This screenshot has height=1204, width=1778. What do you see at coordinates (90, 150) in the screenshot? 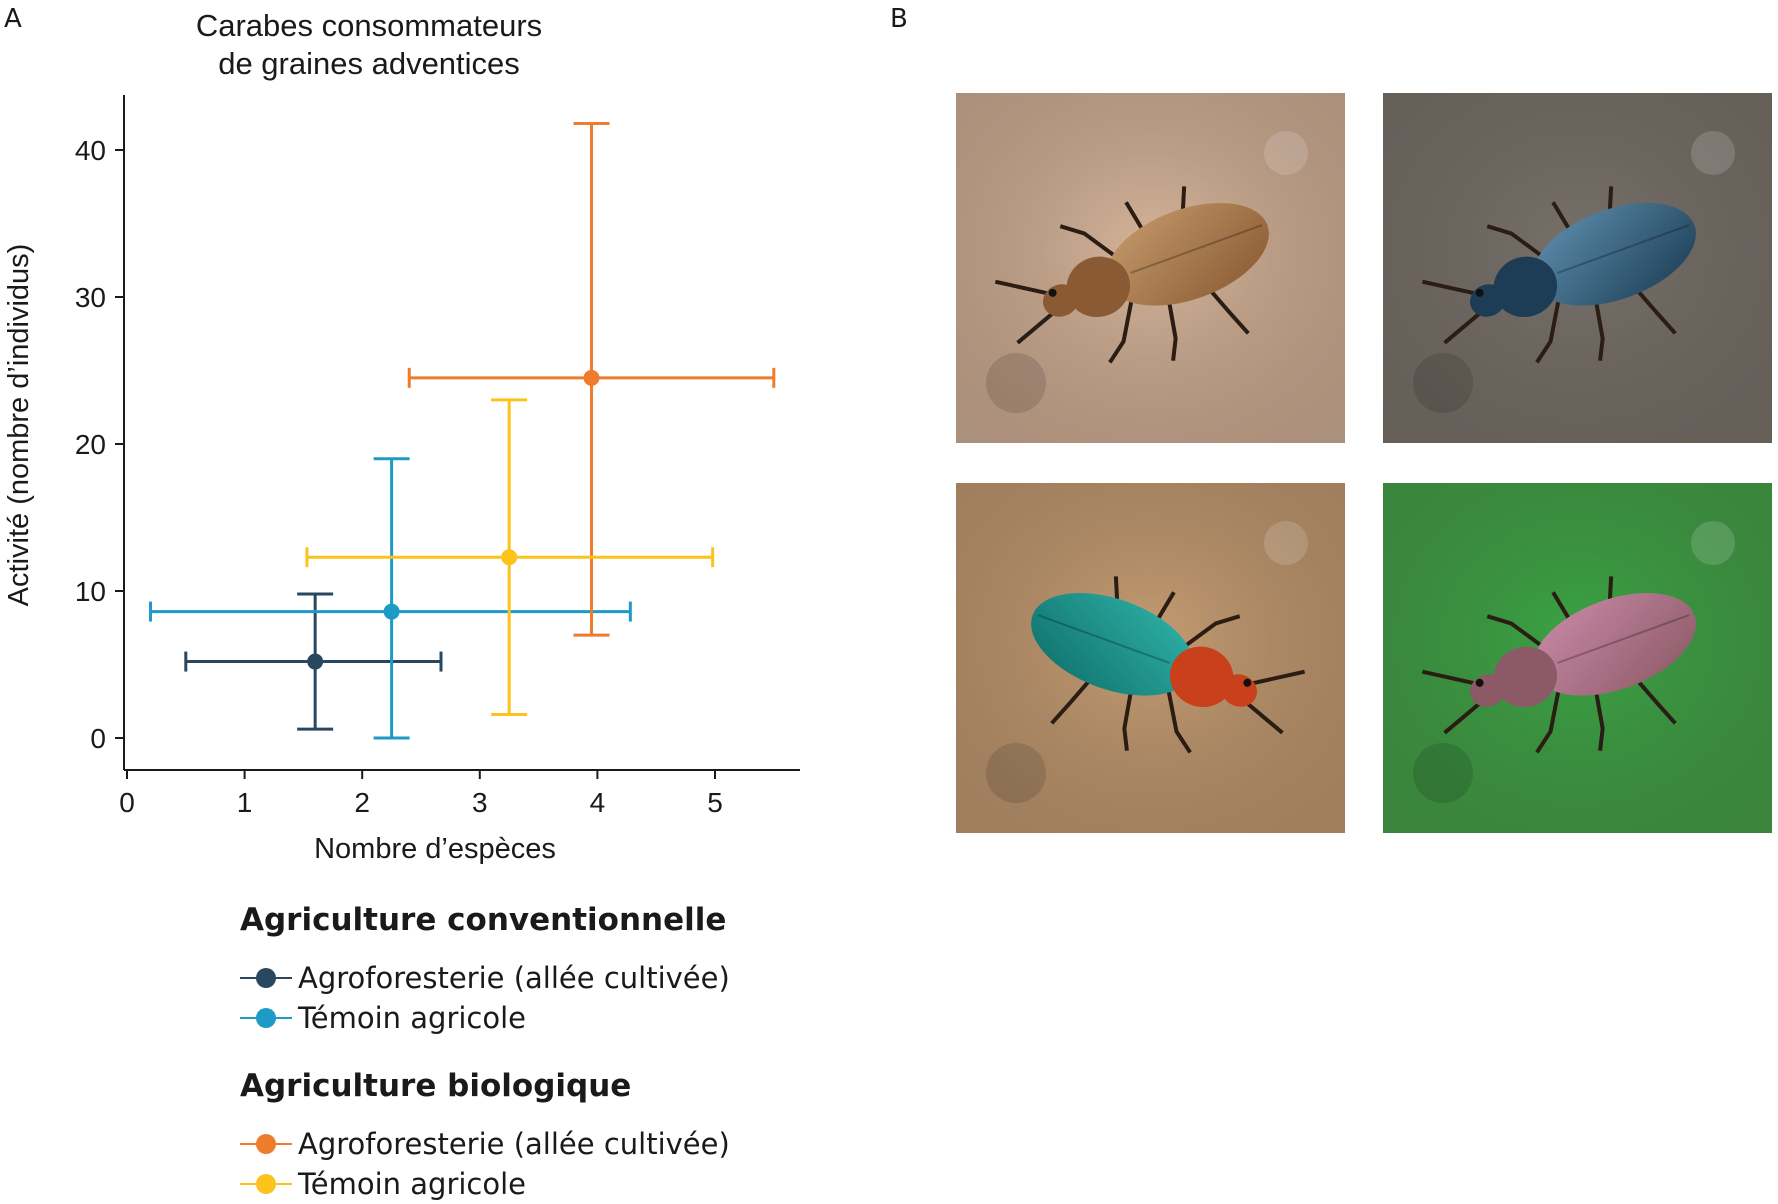
I see `y-tick-label: 40` at bounding box center [90, 150].